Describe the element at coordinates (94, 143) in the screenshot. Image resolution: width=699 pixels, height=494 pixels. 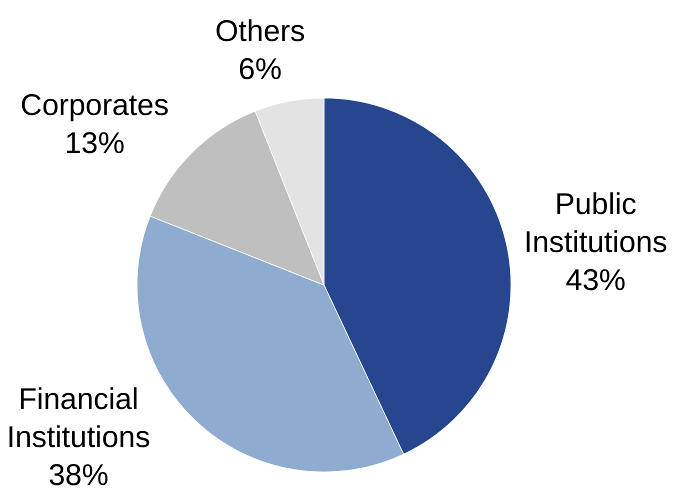
I see `data-label: 13%` at that location.